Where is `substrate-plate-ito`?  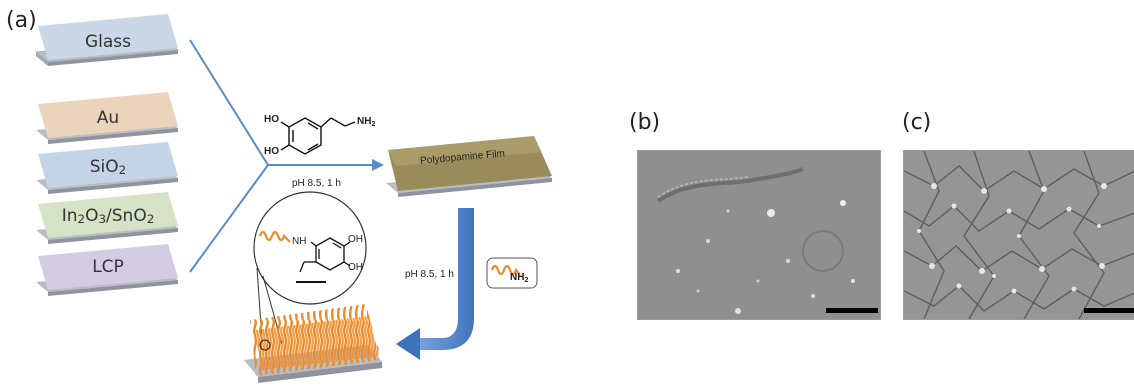
substrate-plate-ito is located at coordinates (107, 218).